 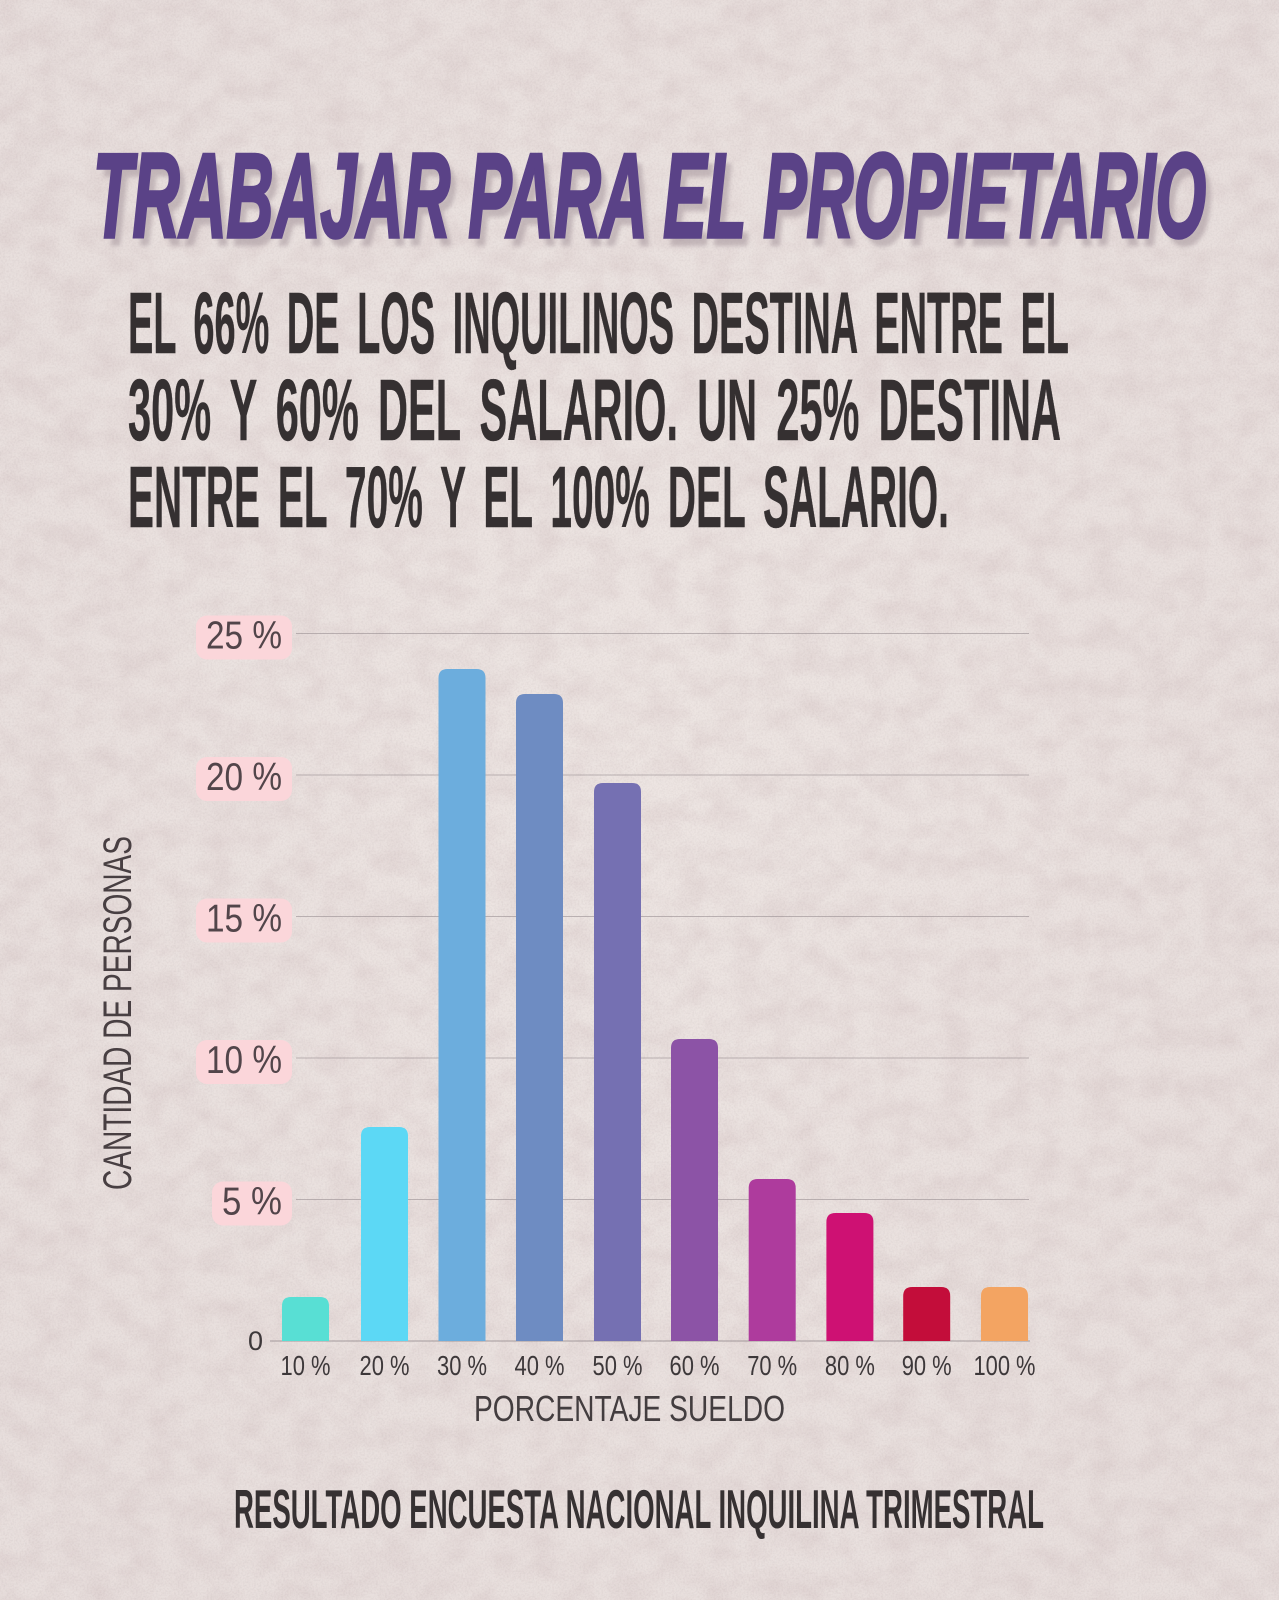 I want to click on svg-text: 0, so click(x=255, y=1341).